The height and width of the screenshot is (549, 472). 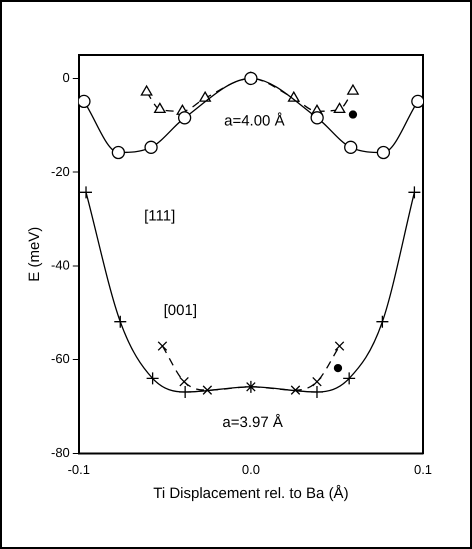 I want to click on y-tick-label: -40, so click(x=60, y=264).